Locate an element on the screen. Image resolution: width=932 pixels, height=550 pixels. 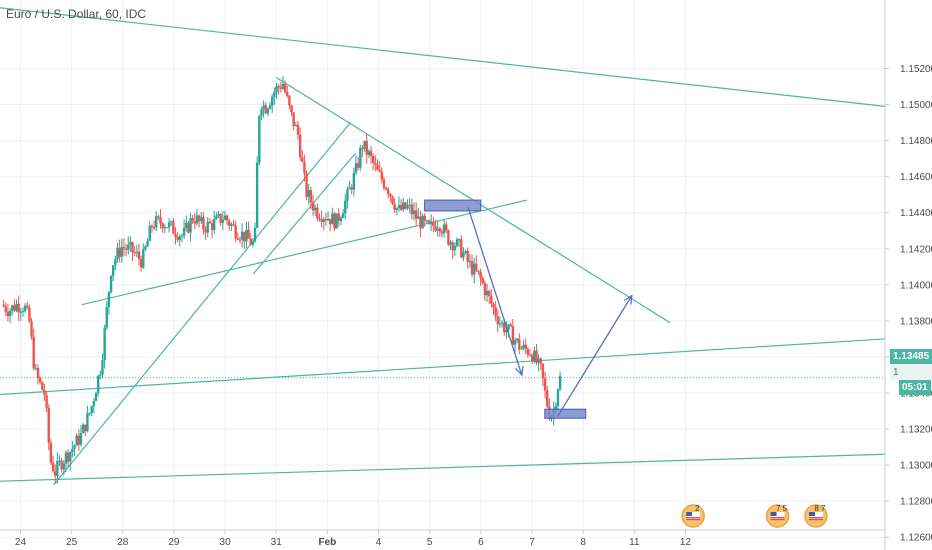
time-tick-label: 4 is located at coordinates (379, 542).